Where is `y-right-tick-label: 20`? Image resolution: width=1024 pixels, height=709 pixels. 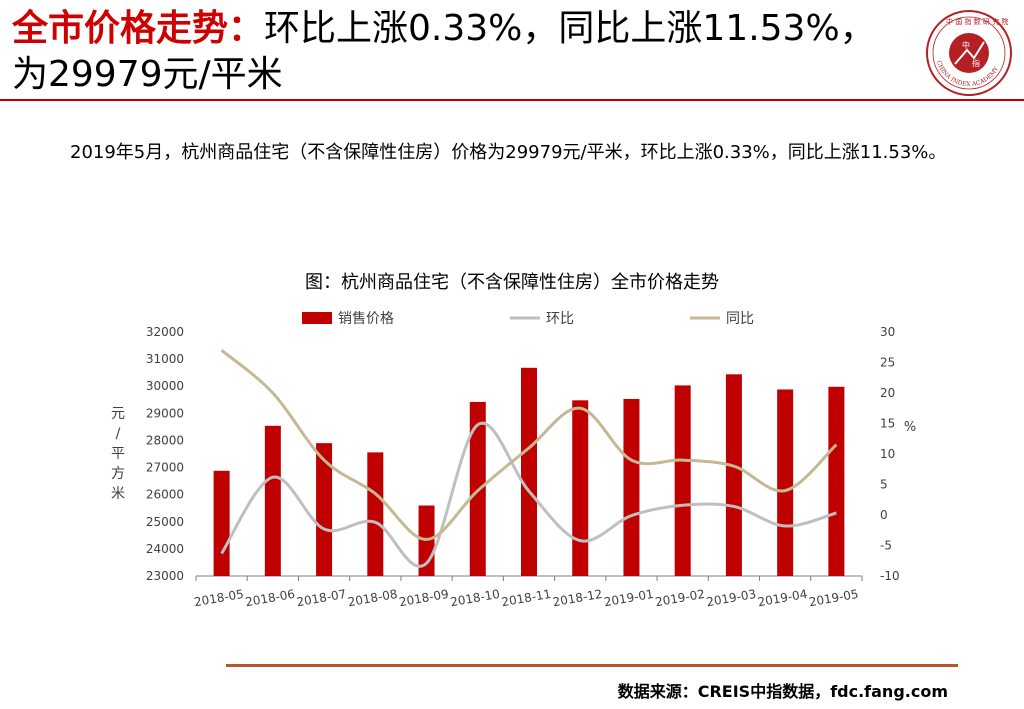 y-right-tick-label: 20 is located at coordinates (887, 393).